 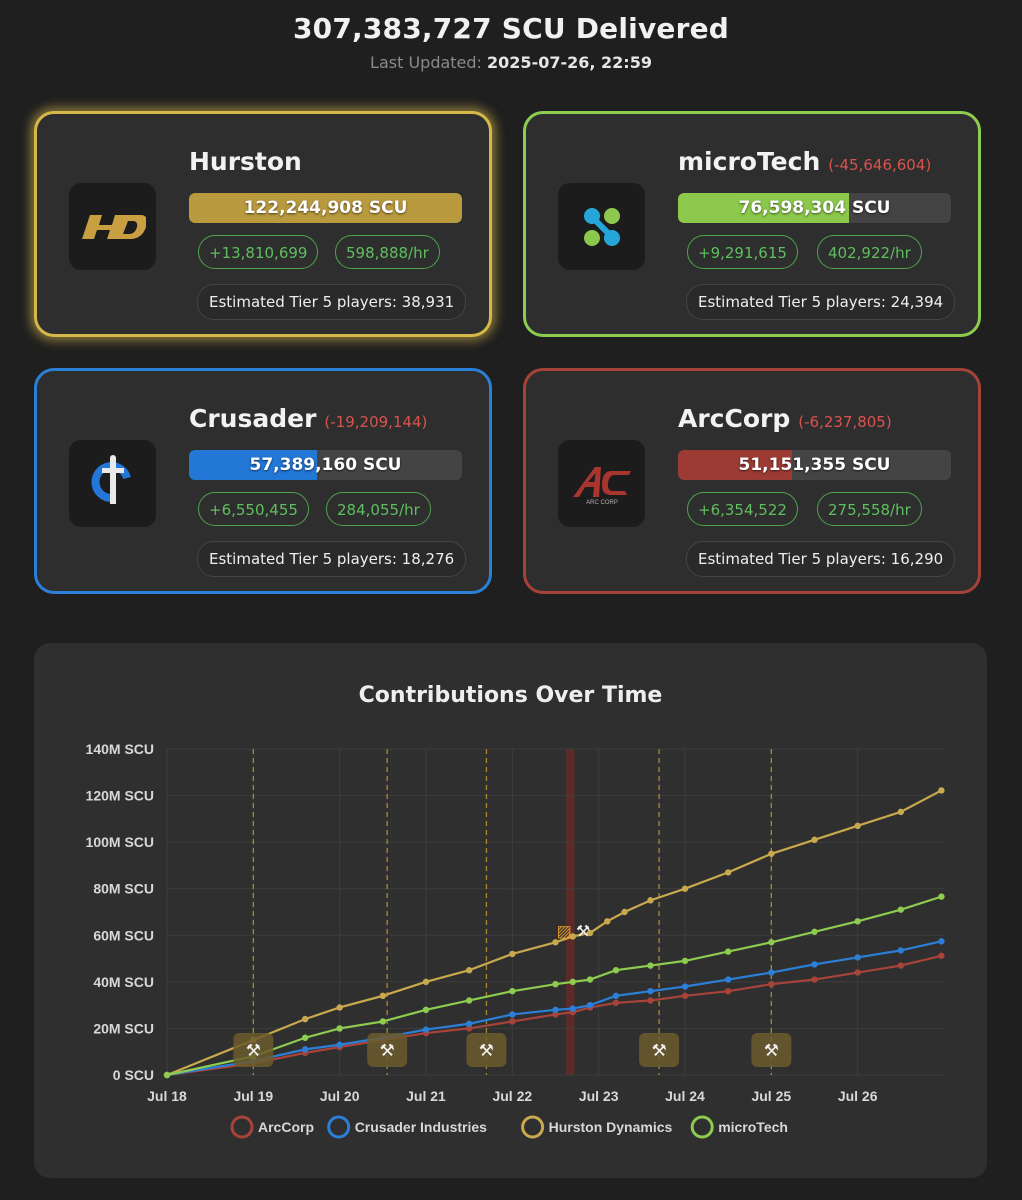 What do you see at coordinates (325, 208) in the screenshot?
I see `scu-value: 122,244,908 SCU` at bounding box center [325, 208].